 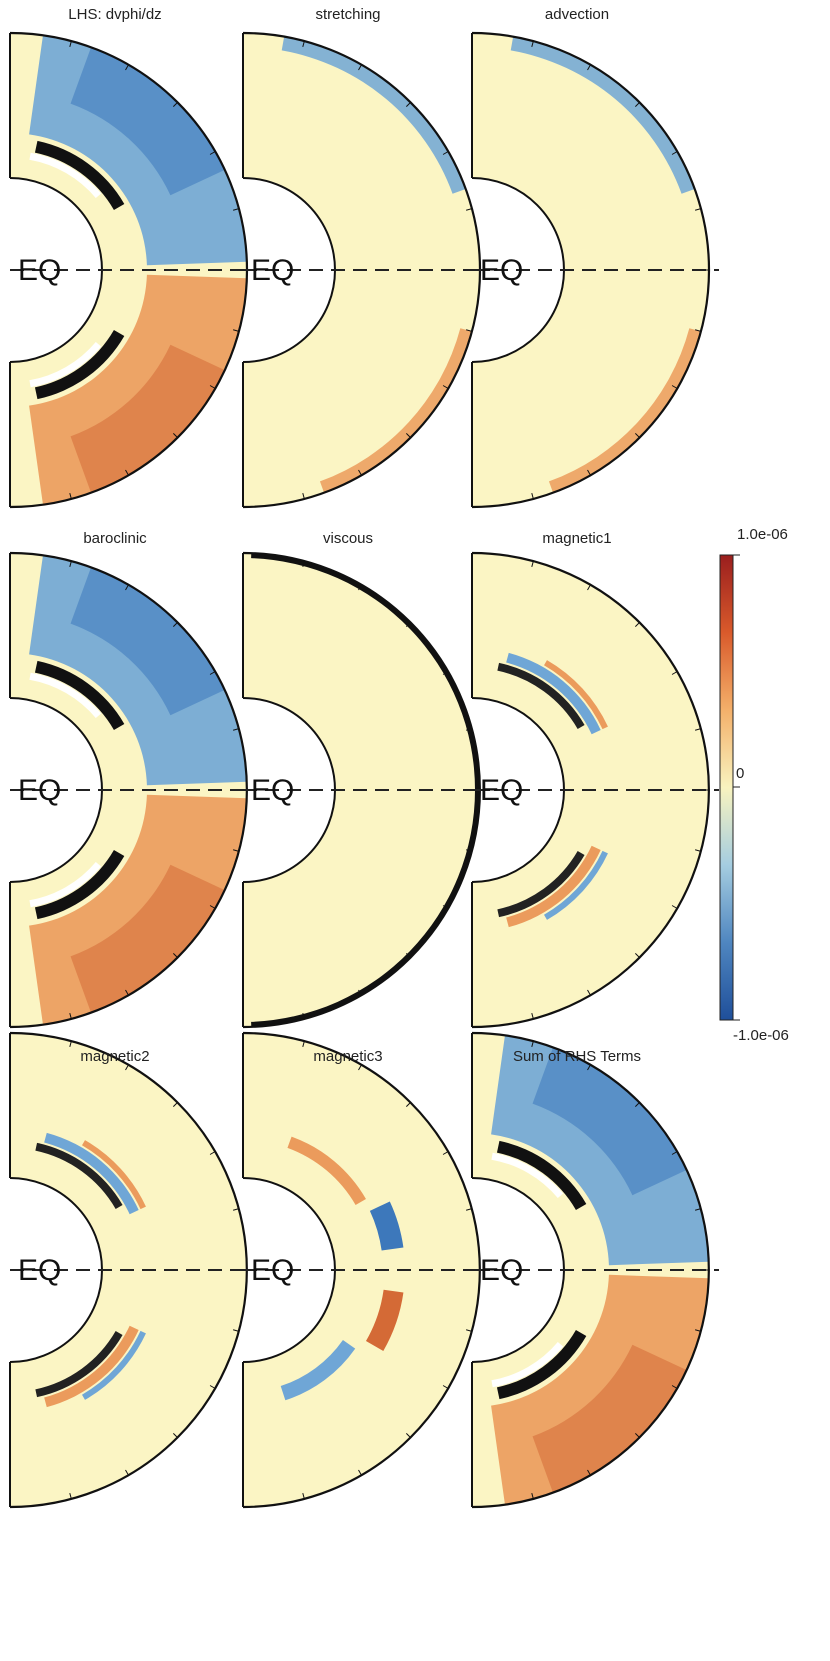 What do you see at coordinates (577, 14) in the screenshot?
I see `panel-title: advection` at bounding box center [577, 14].